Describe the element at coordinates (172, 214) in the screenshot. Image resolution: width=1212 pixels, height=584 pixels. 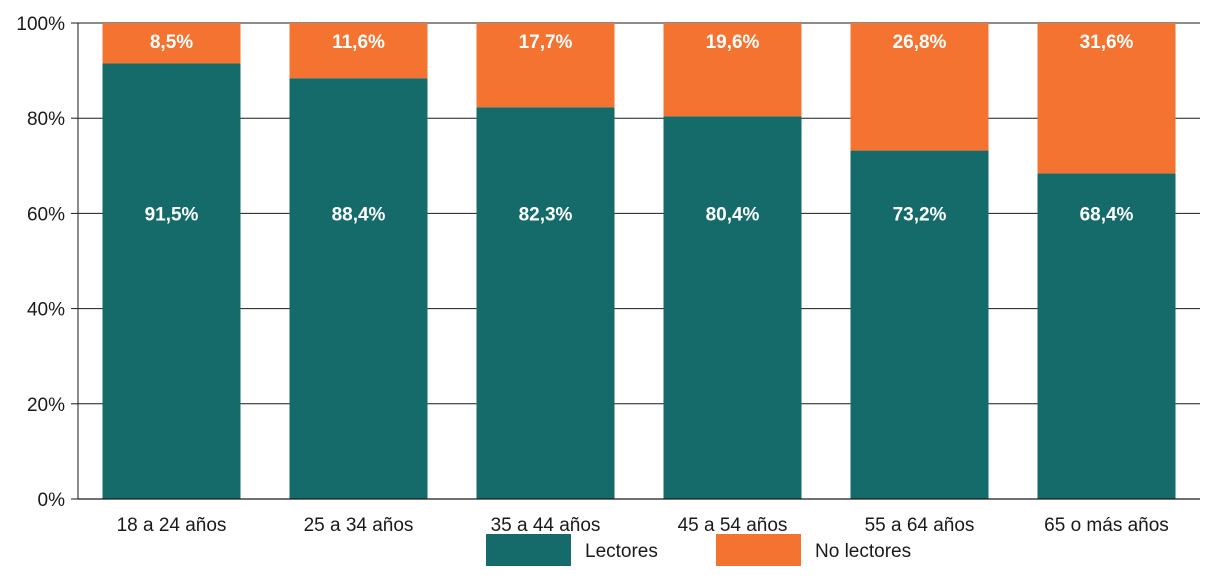
I see `data-label: 91,5%` at that location.